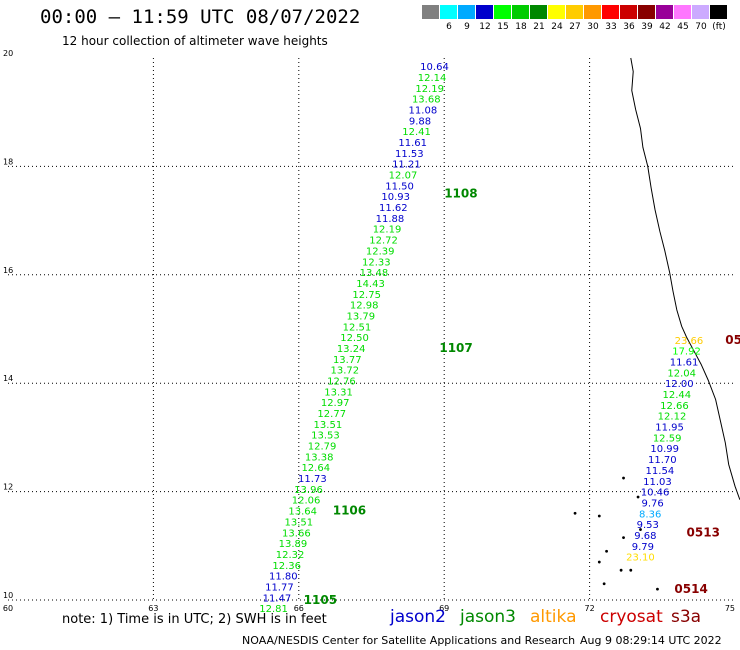 The image size is (740, 650). I want to click on swh-value: 14.43, so click(370, 284).